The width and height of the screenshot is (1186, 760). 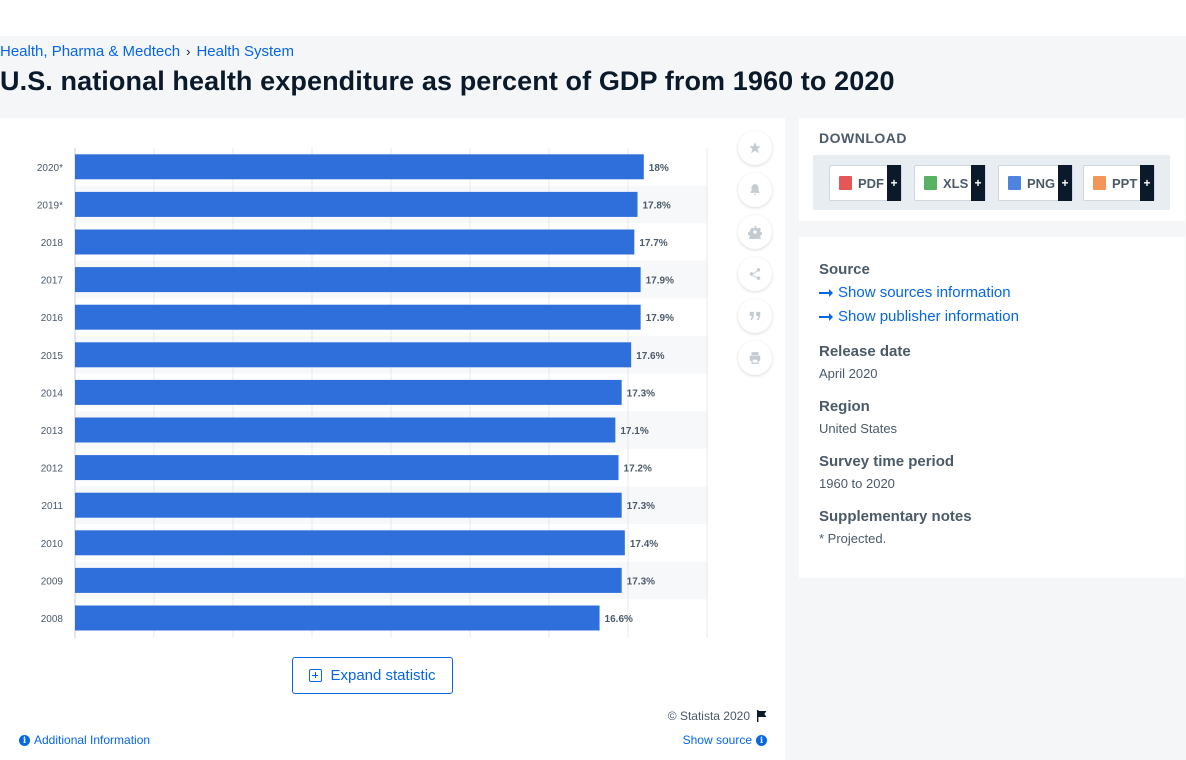 What do you see at coordinates (52, 281) in the screenshot?
I see `category-tick-label: 2017` at bounding box center [52, 281].